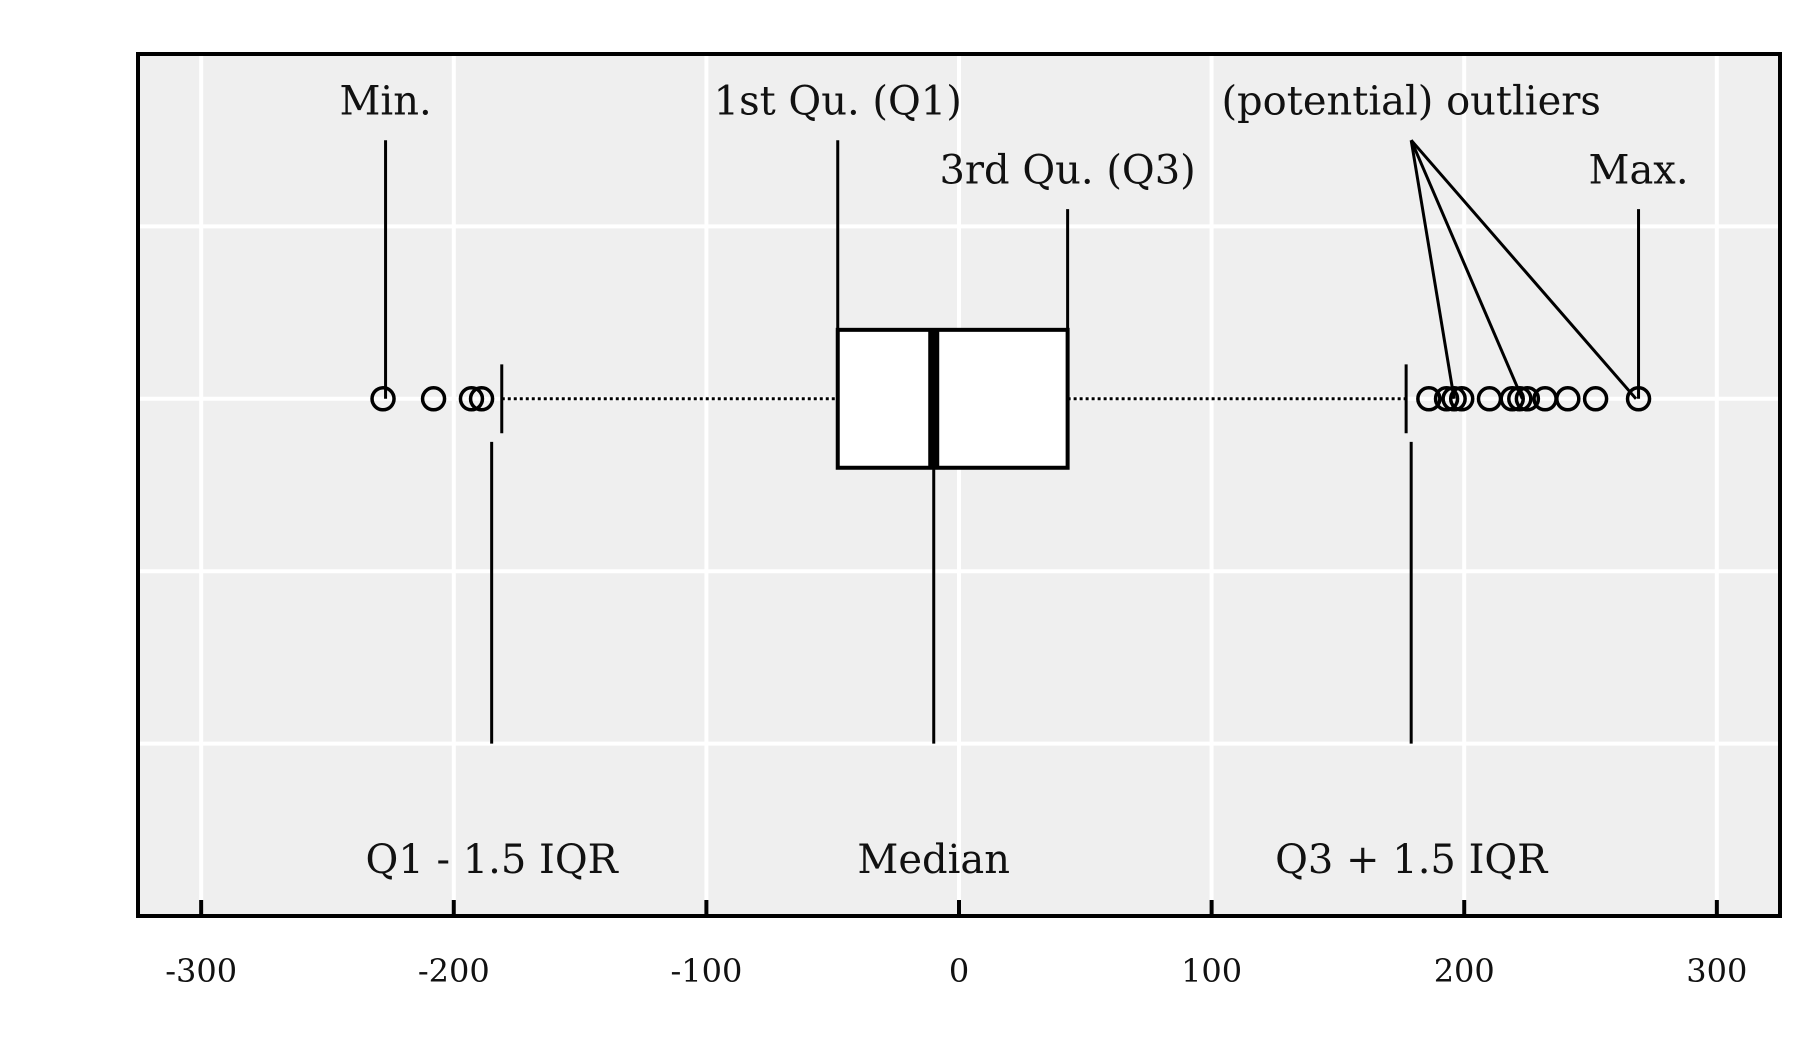 The width and height of the screenshot is (1800, 1050). I want to click on x-tick-label-3: 0, so click(959, 971).